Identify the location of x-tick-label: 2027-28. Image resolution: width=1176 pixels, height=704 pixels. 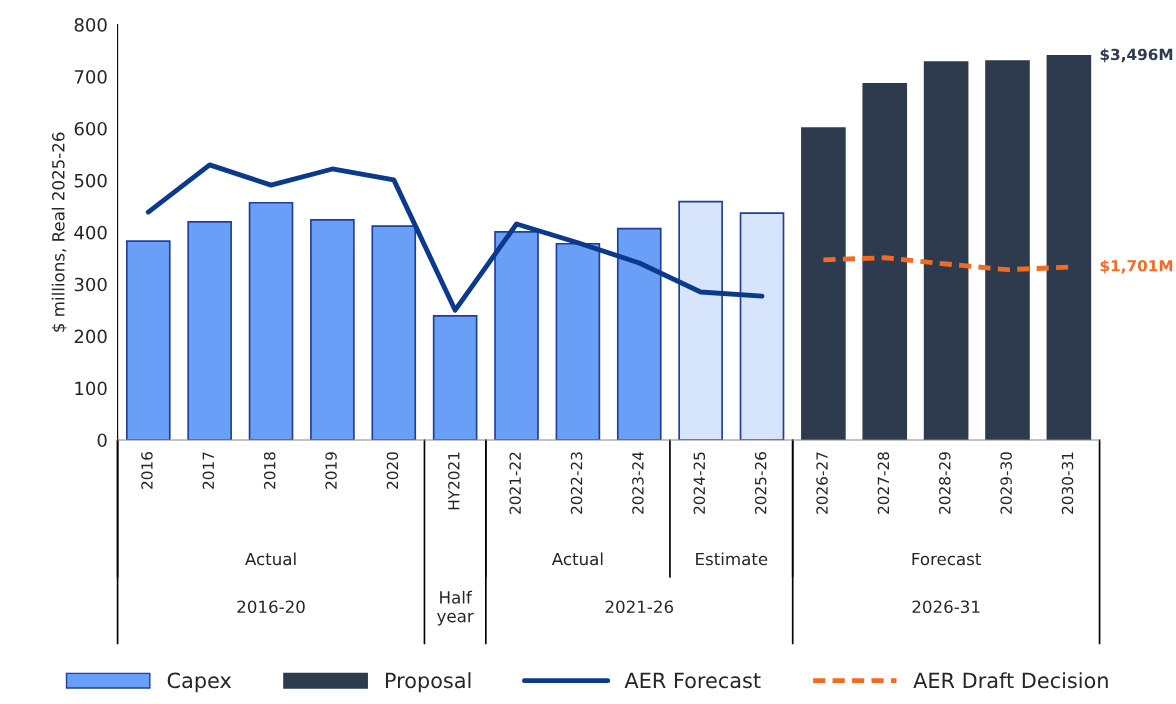
(883, 483).